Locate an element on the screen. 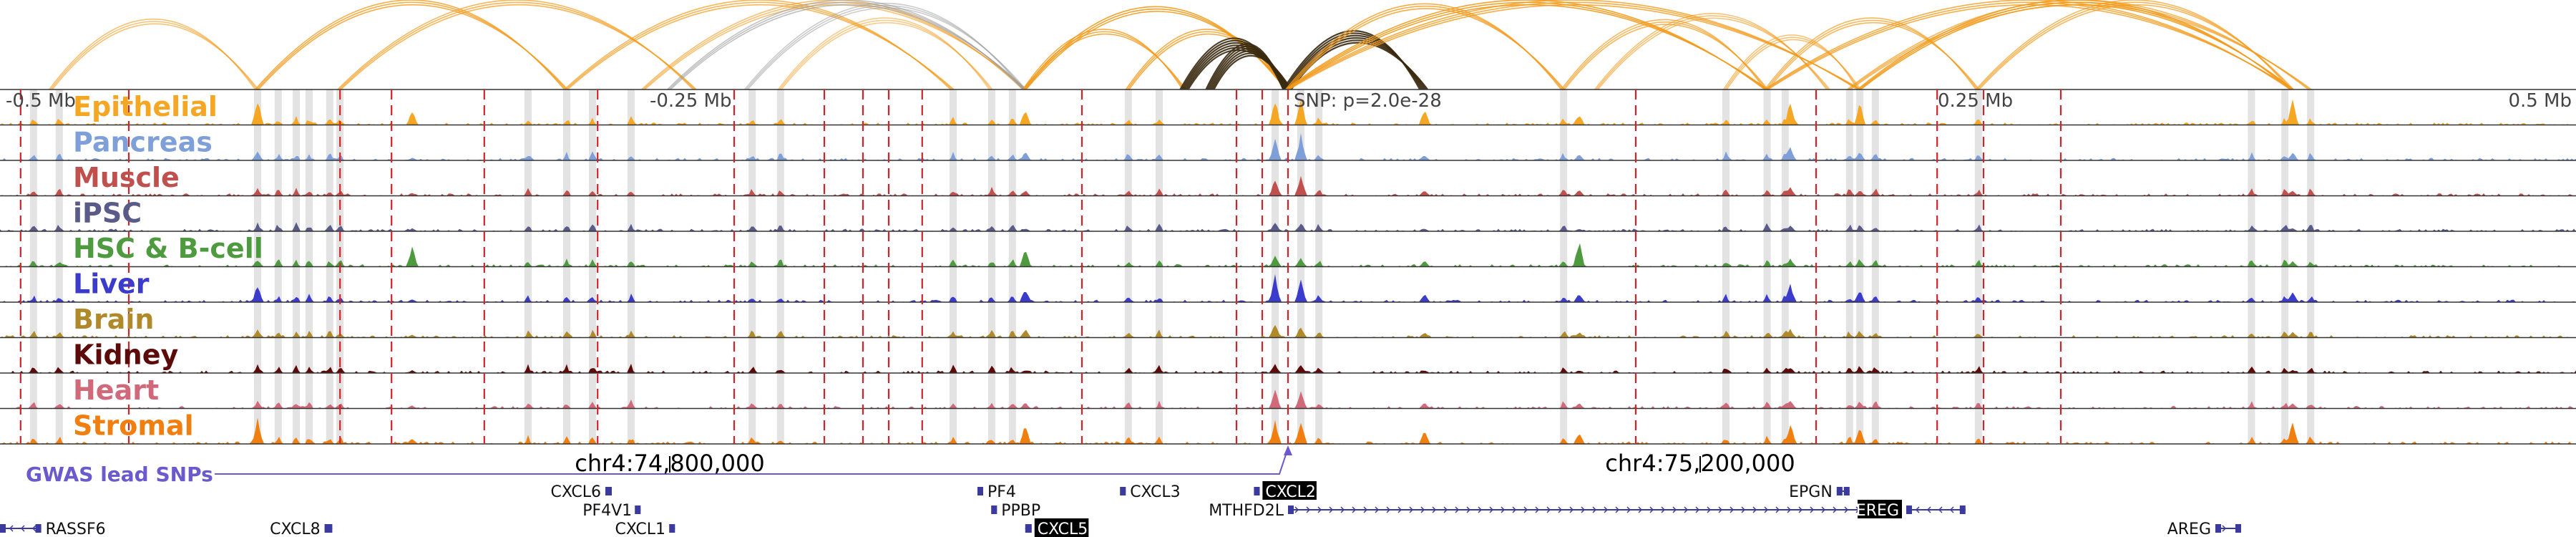 This screenshot has width=2576, height=537. signal-track-hsc-b-cell is located at coordinates (1288, 255).